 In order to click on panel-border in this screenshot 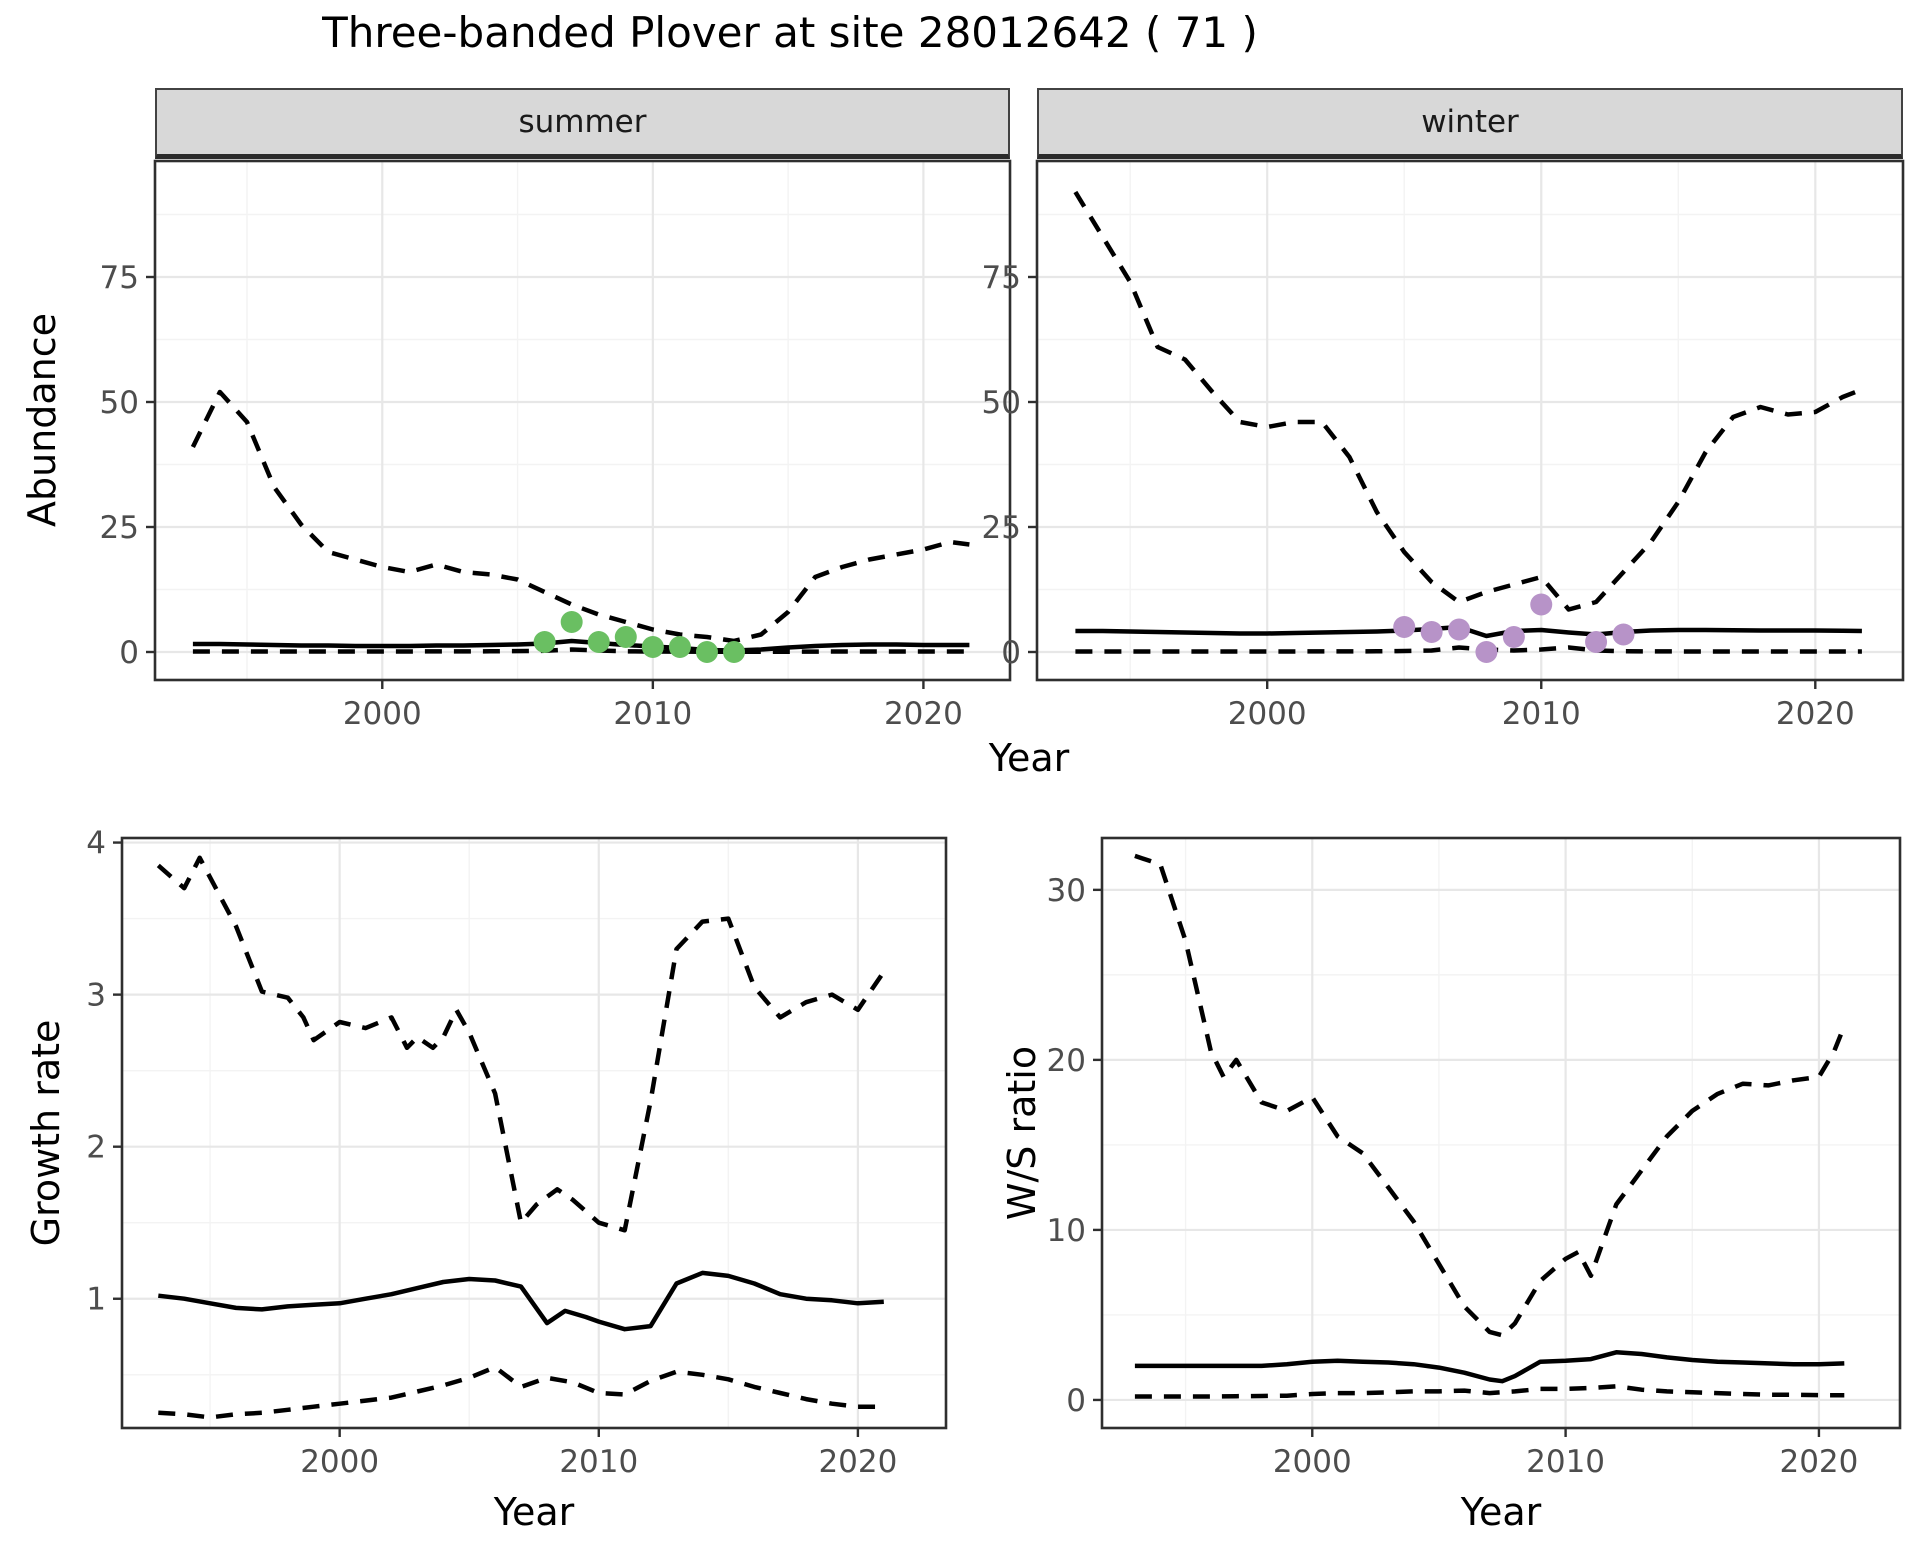, I will do `click(582, 420)`.